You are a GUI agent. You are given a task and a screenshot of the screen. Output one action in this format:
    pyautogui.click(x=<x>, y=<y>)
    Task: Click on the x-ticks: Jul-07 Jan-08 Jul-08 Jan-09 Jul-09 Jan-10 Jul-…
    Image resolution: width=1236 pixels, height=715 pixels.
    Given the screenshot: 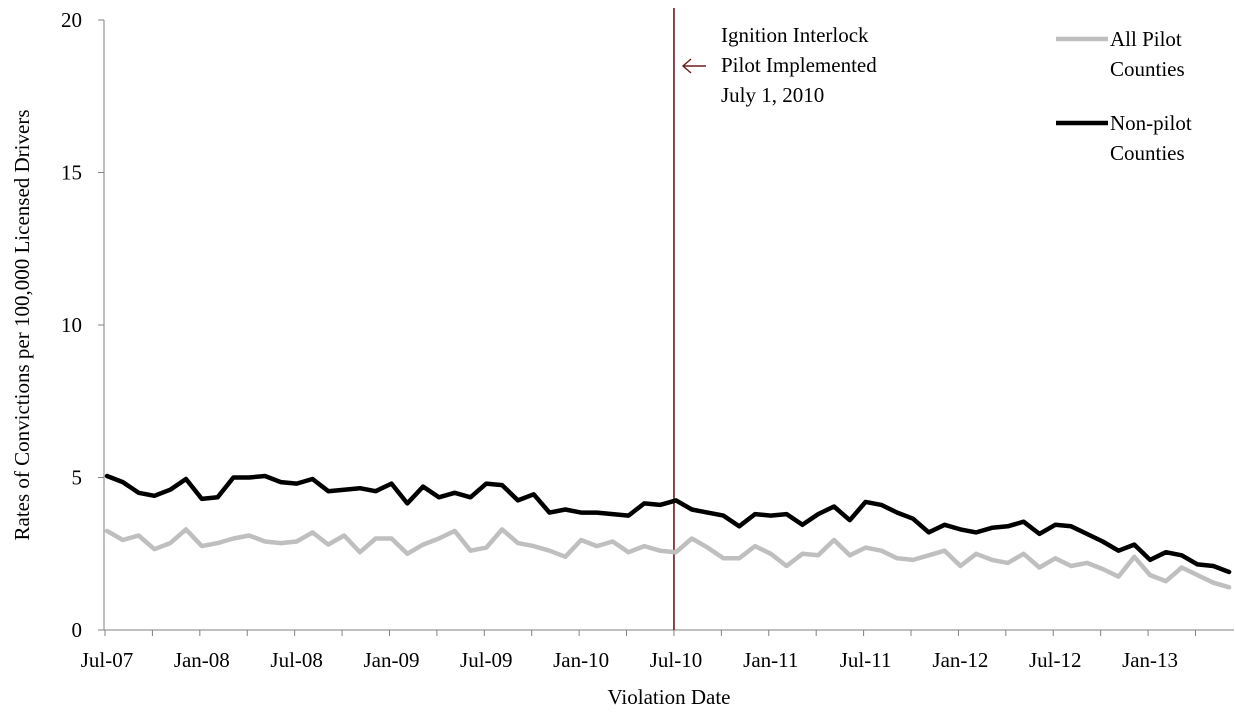 What is the action you would take?
    pyautogui.click(x=638, y=651)
    